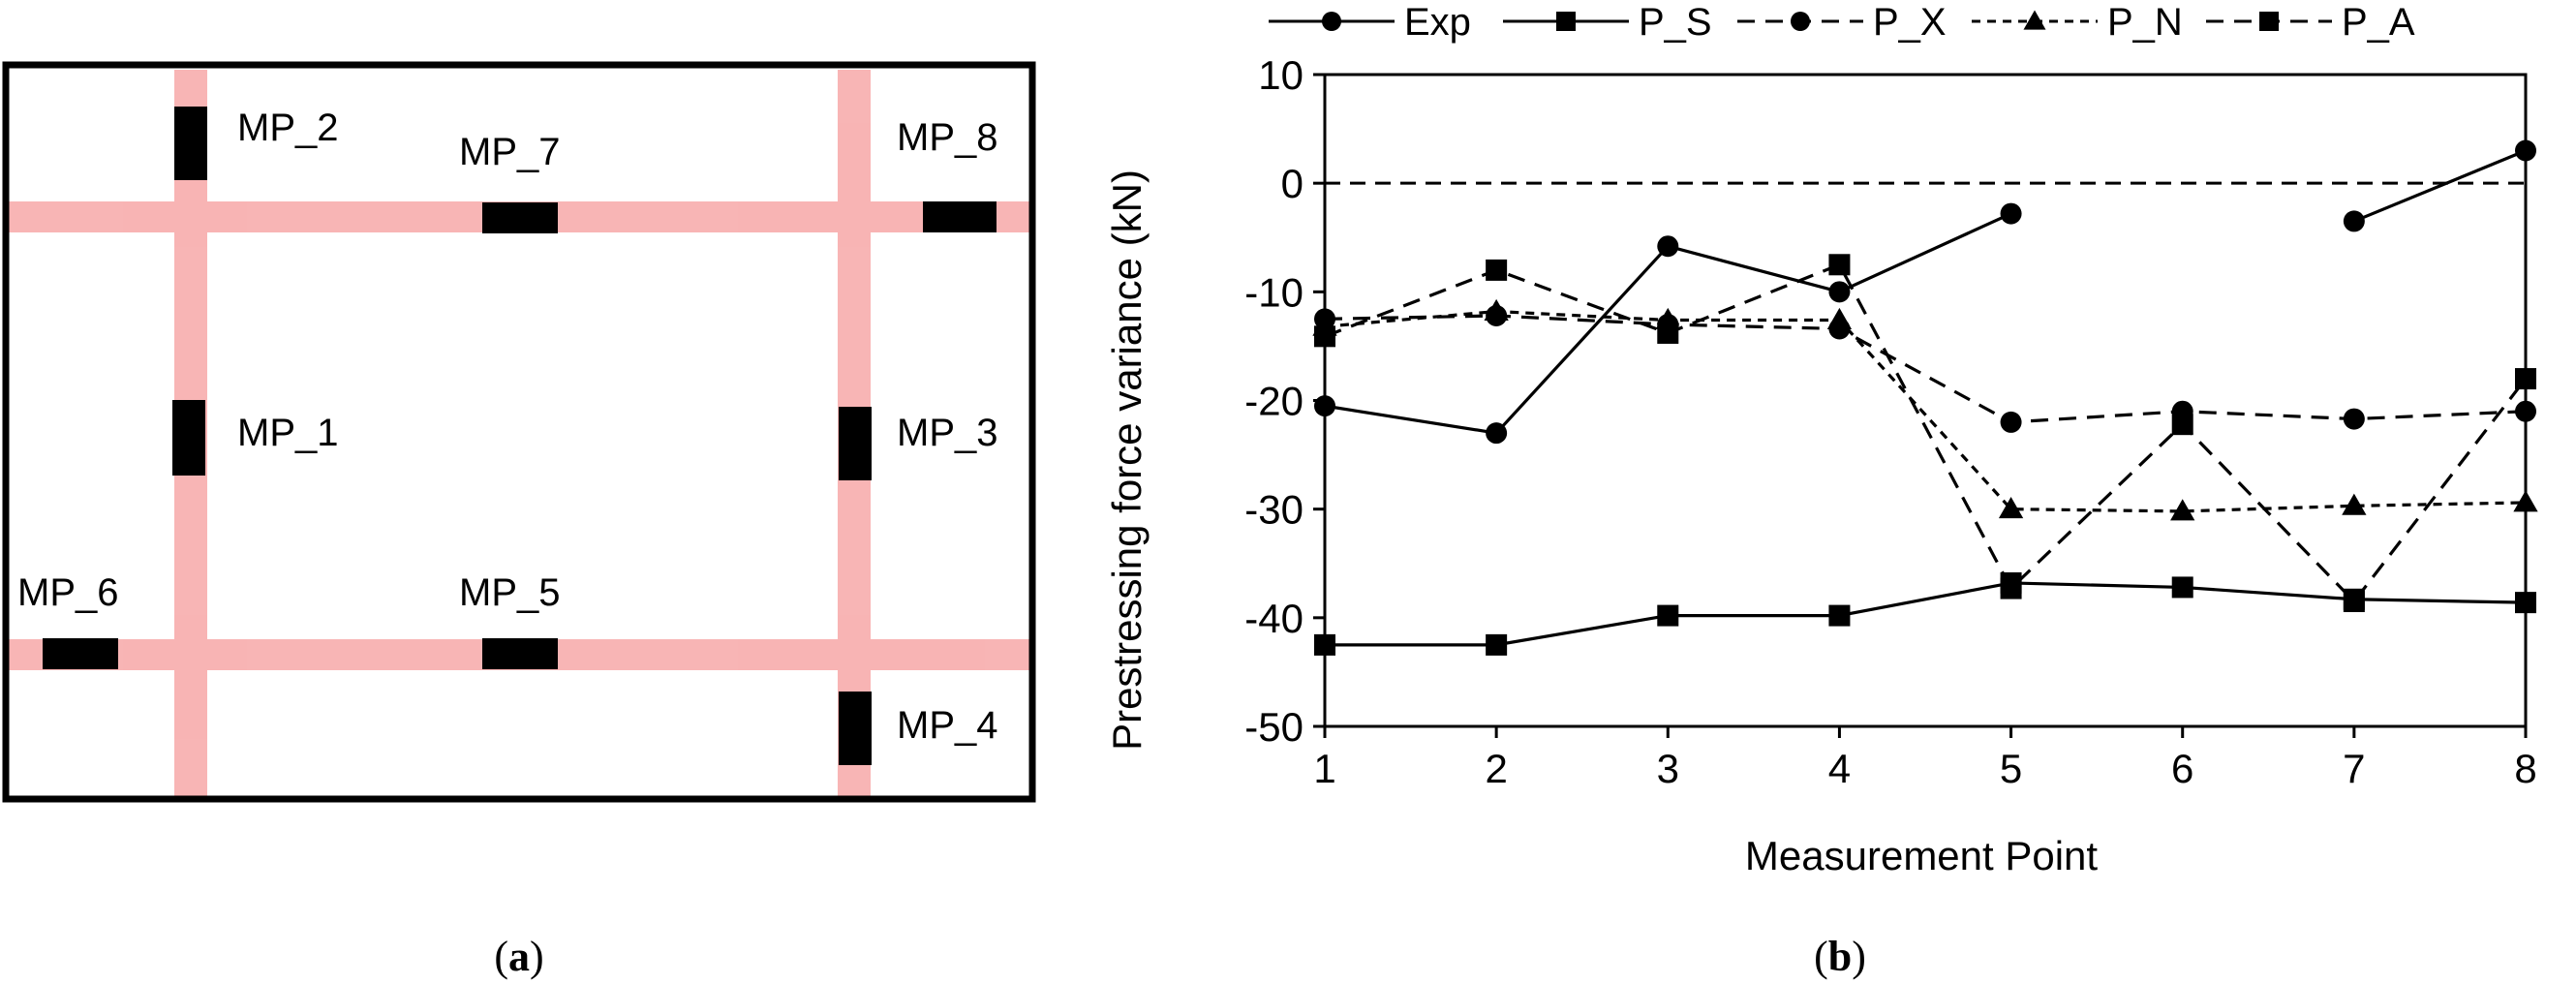  I want to click on legend-label: Exp, so click(1437, 22).